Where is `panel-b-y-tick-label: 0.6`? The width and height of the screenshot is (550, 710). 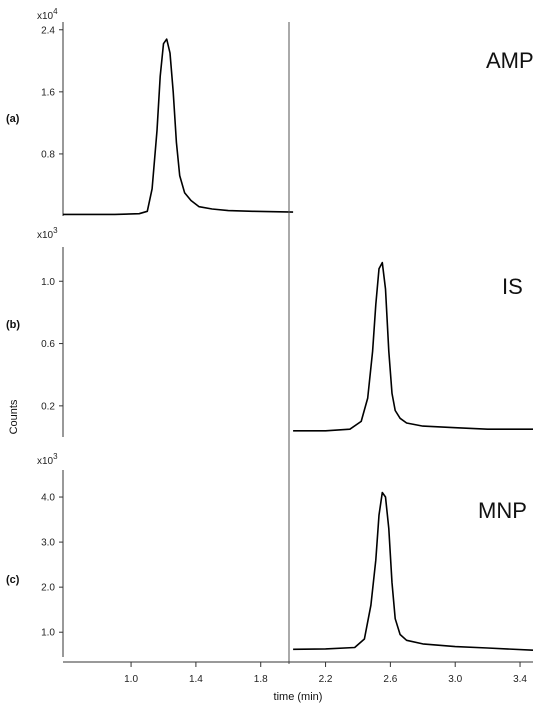
panel-b-y-tick-label: 0.6 is located at coordinates (48, 344).